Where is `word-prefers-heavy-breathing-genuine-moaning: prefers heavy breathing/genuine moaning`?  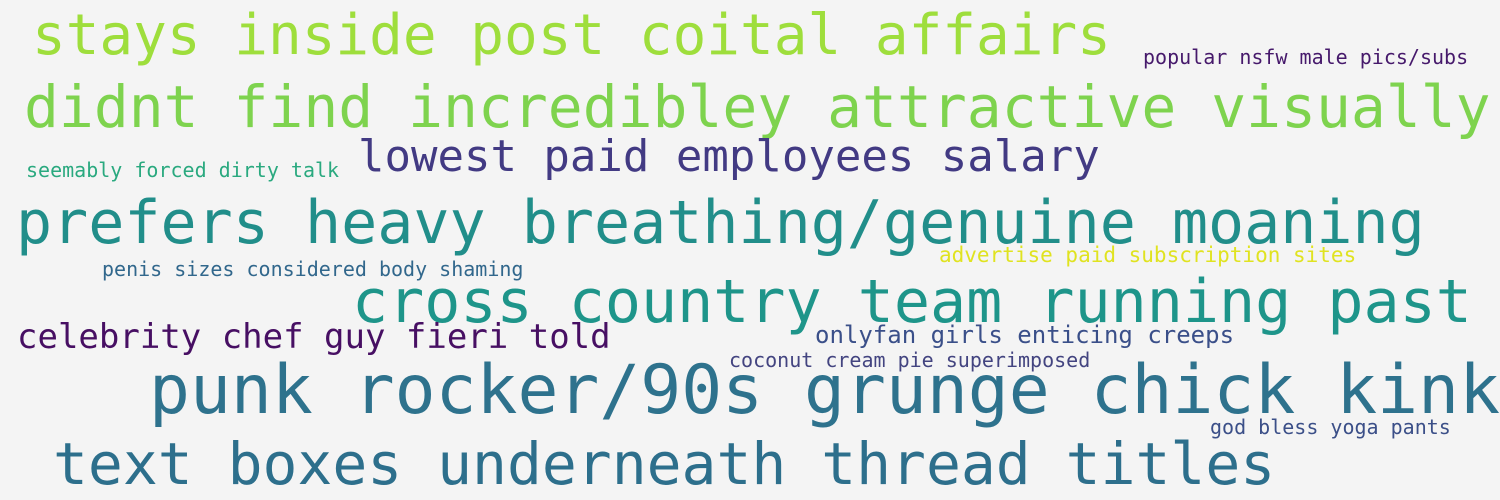
word-prefers-heavy-breathing-genuine-moaning: prefers heavy breathing/genuine moaning is located at coordinates (720, 223).